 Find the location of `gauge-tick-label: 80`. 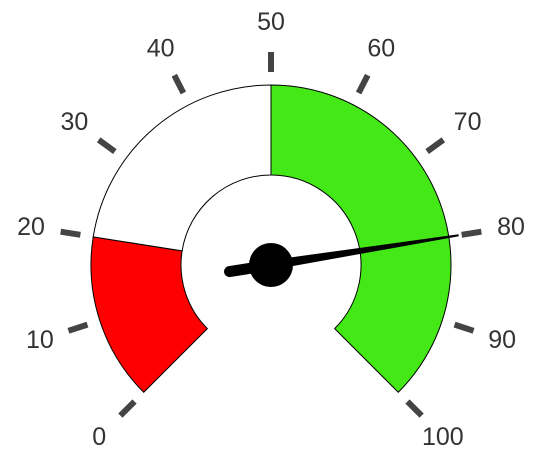

gauge-tick-label: 80 is located at coordinates (511, 227).